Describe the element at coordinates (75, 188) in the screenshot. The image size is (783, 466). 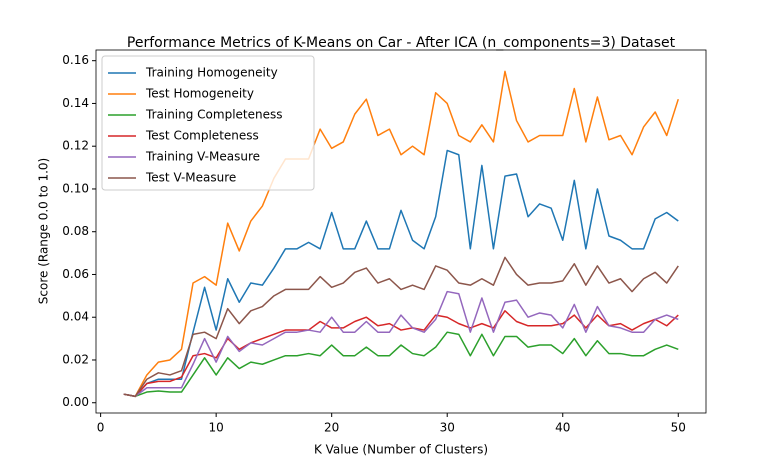
I see `y-tick-label: 0.10` at that location.